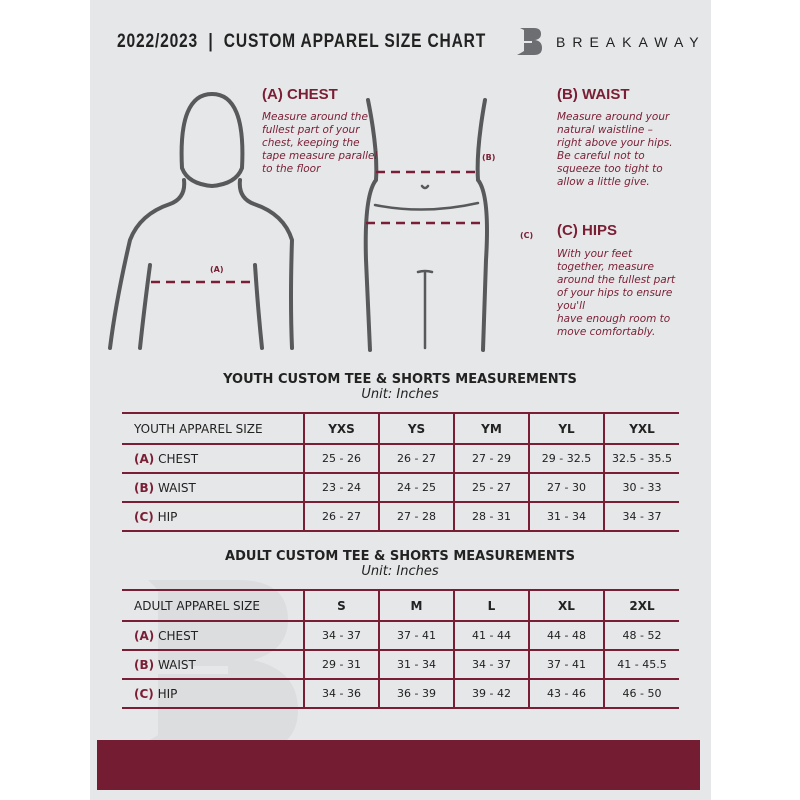 This screenshot has height=800, width=800. Describe the element at coordinates (341, 605) in the screenshot. I see `table-cell: S` at that location.